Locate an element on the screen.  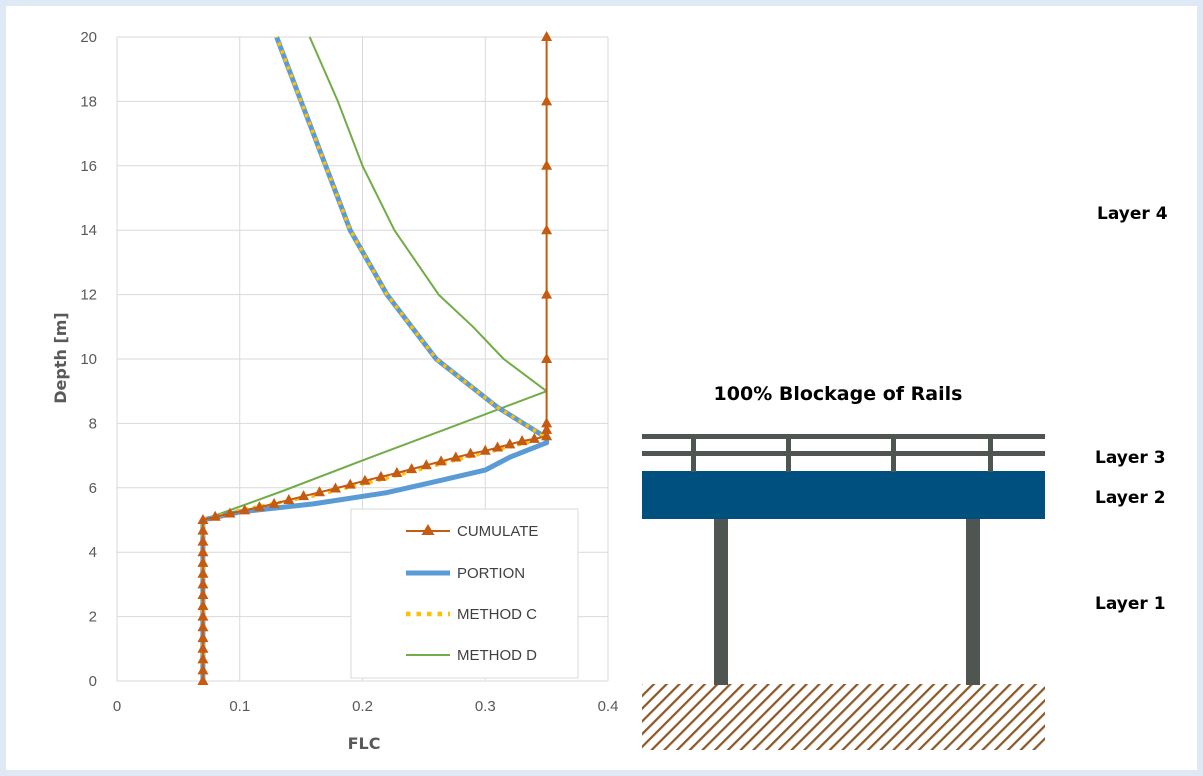
chart-legend: CUMULATE PORTION METHOD C METHOD D is located at coordinates (464, 593).